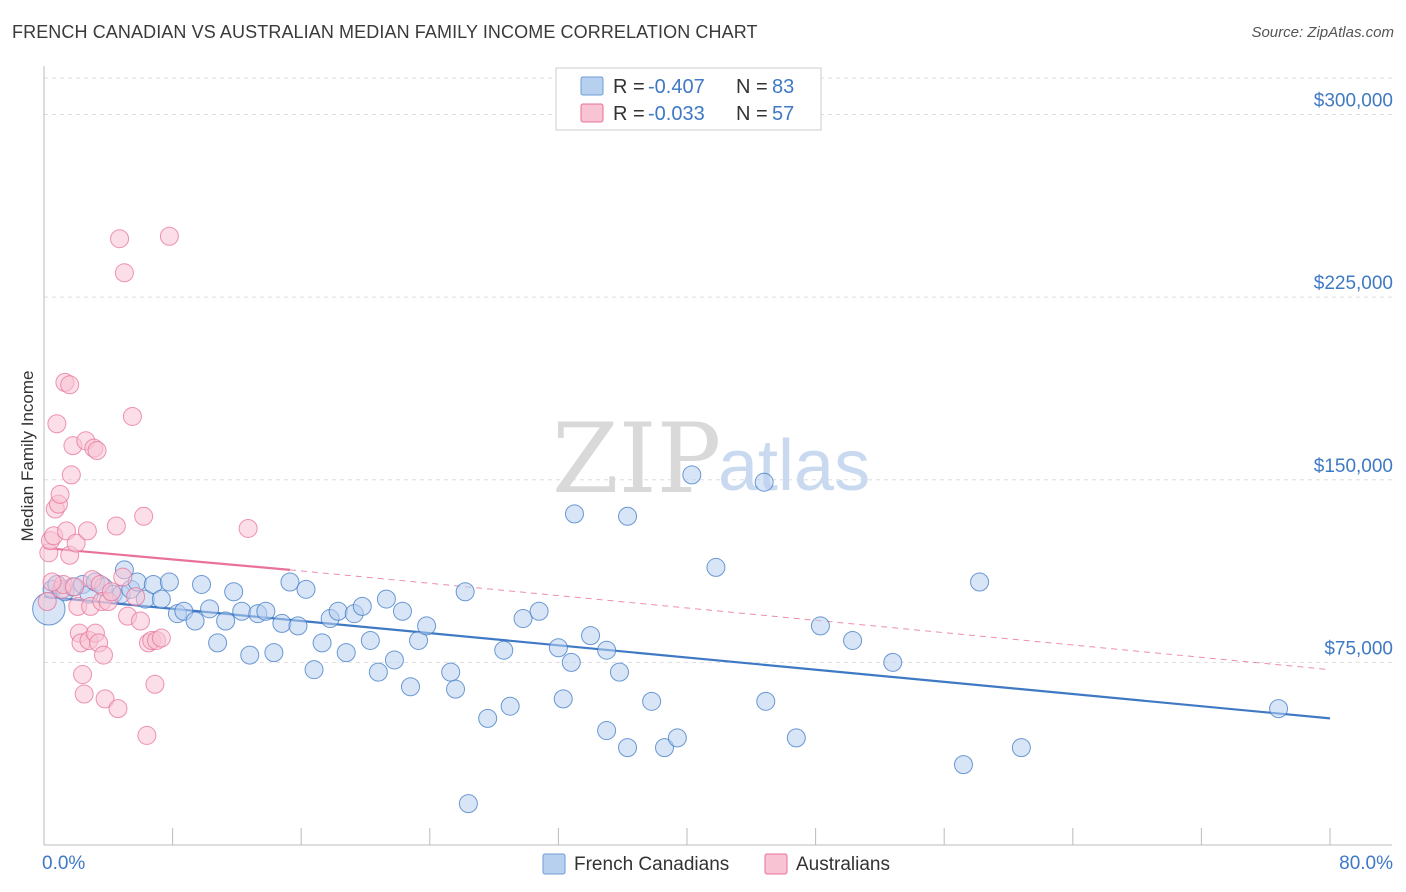 The width and height of the screenshot is (1406, 892). Describe the element at coordinates (843, 864) in the screenshot. I see `series-legend-label-pink: Australians` at that location.